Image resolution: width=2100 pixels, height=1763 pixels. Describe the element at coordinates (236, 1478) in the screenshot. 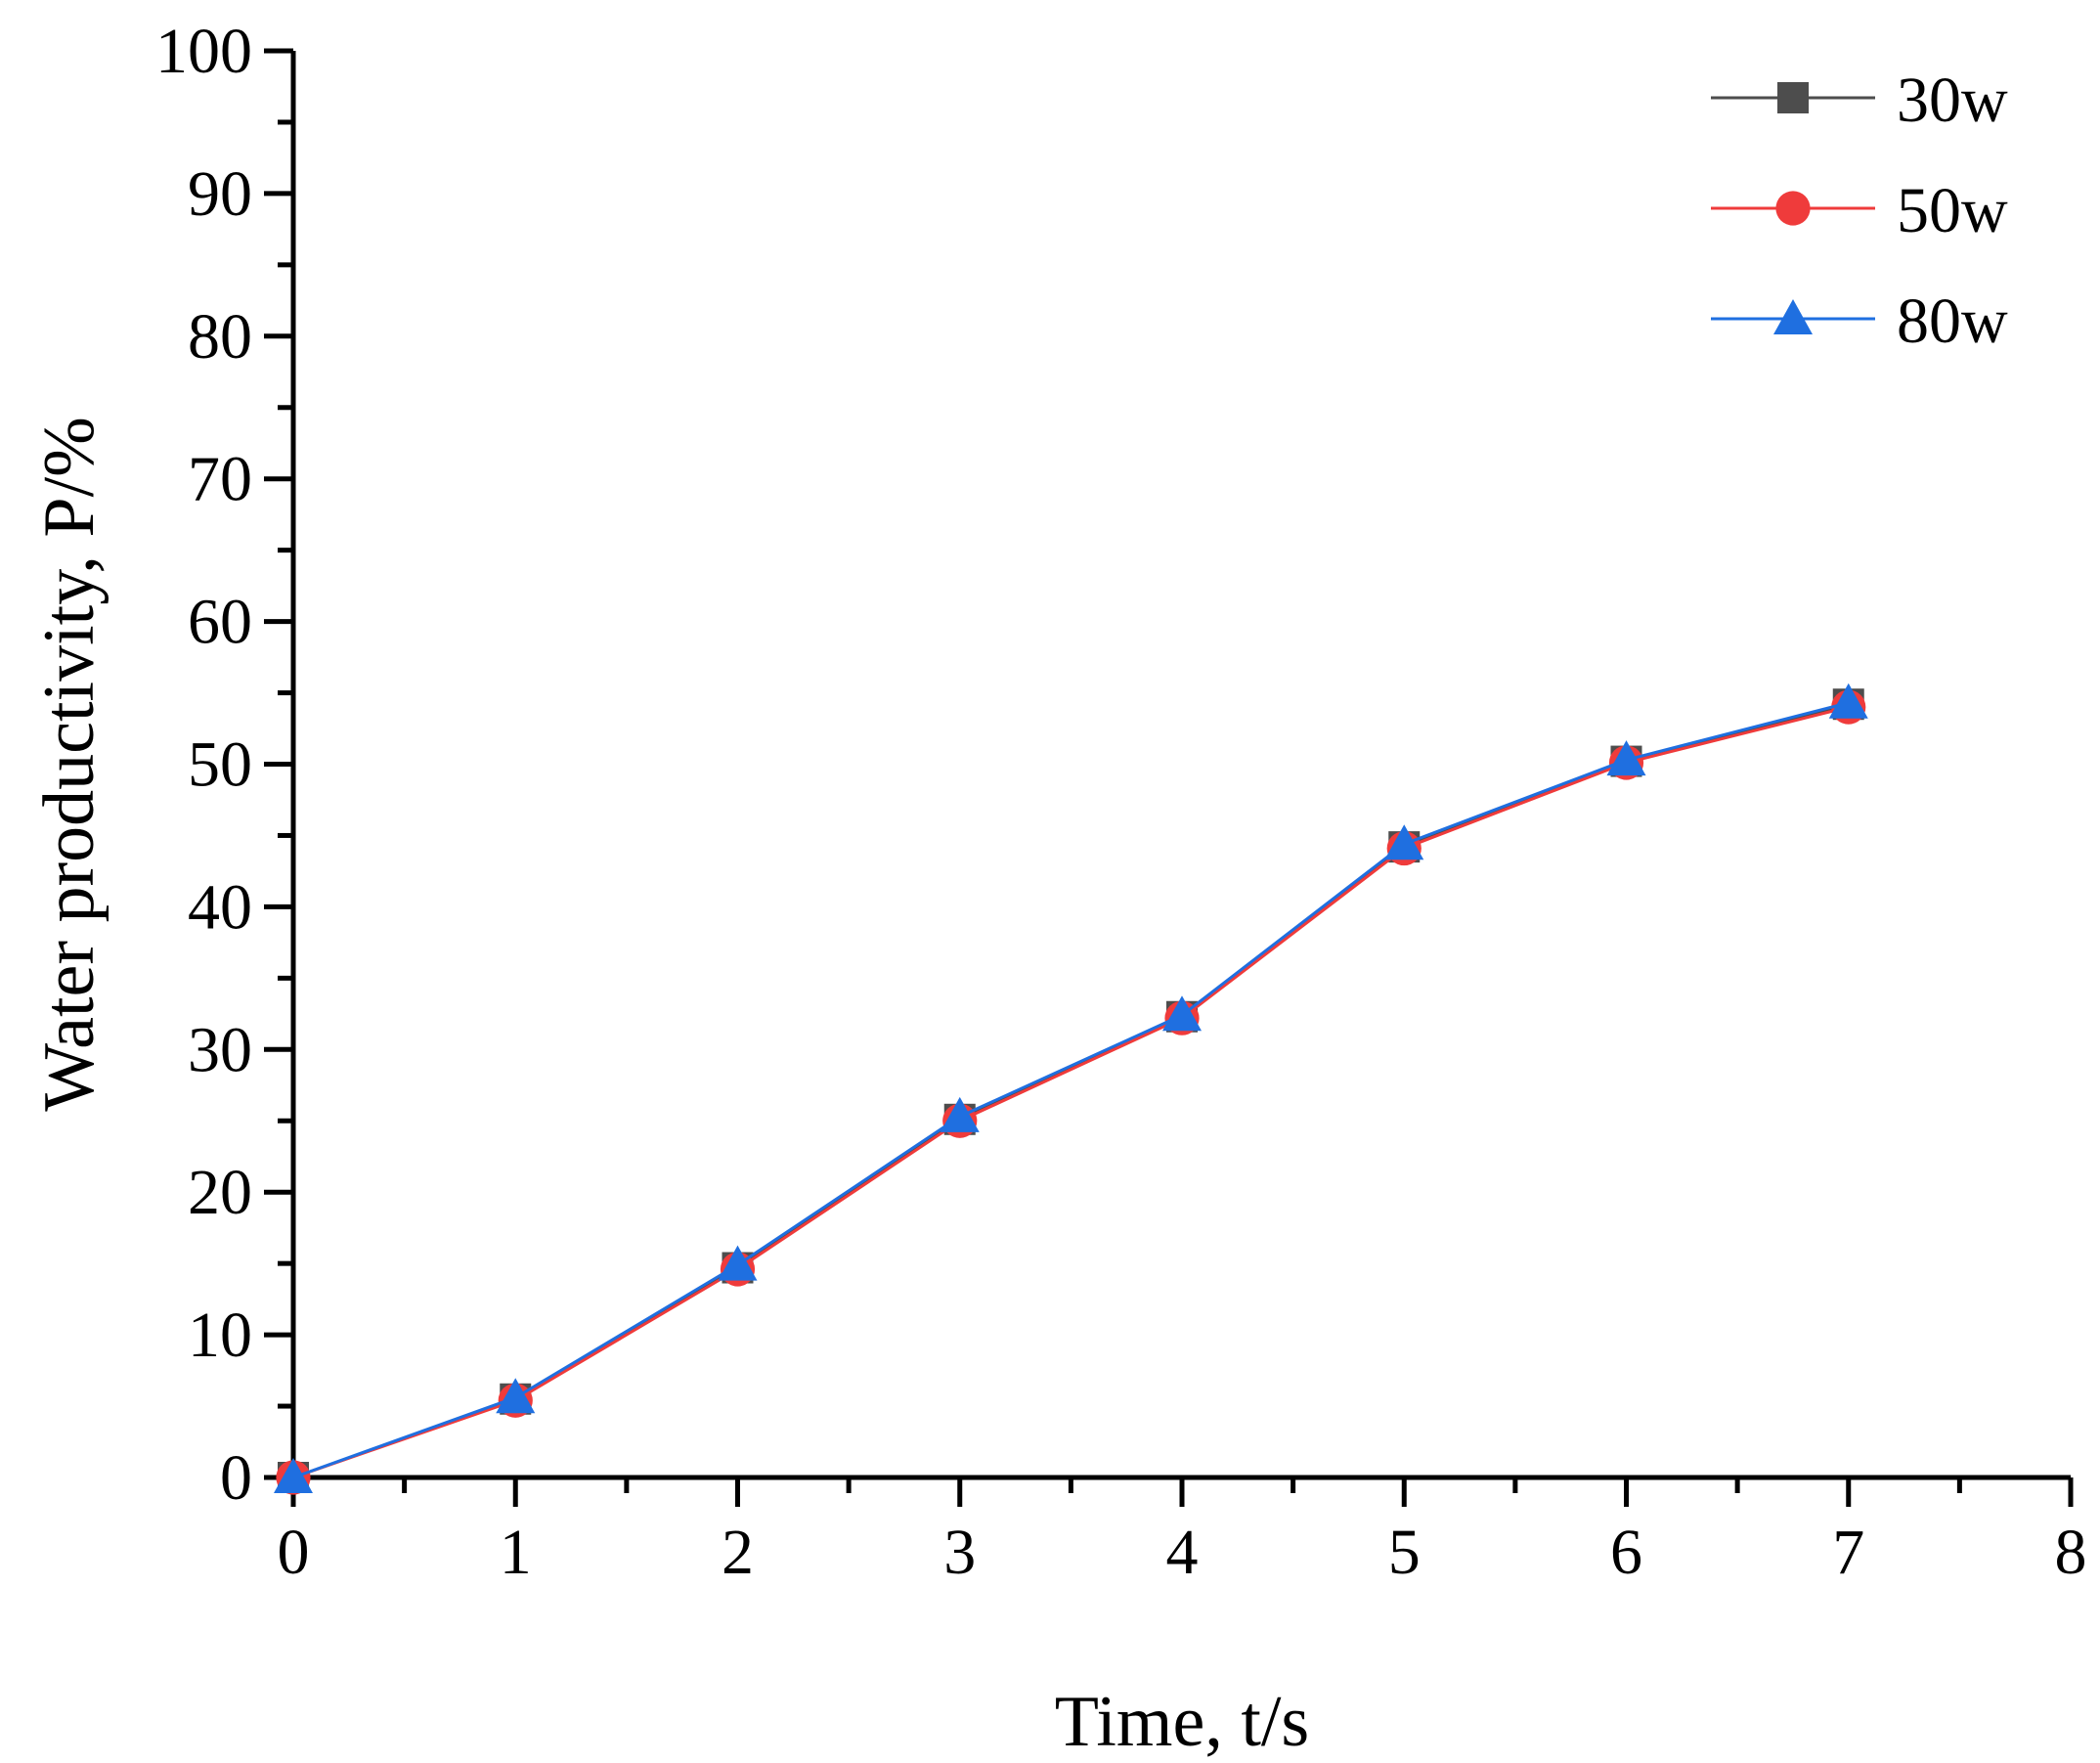

I see `y-tick-label: 0` at that location.